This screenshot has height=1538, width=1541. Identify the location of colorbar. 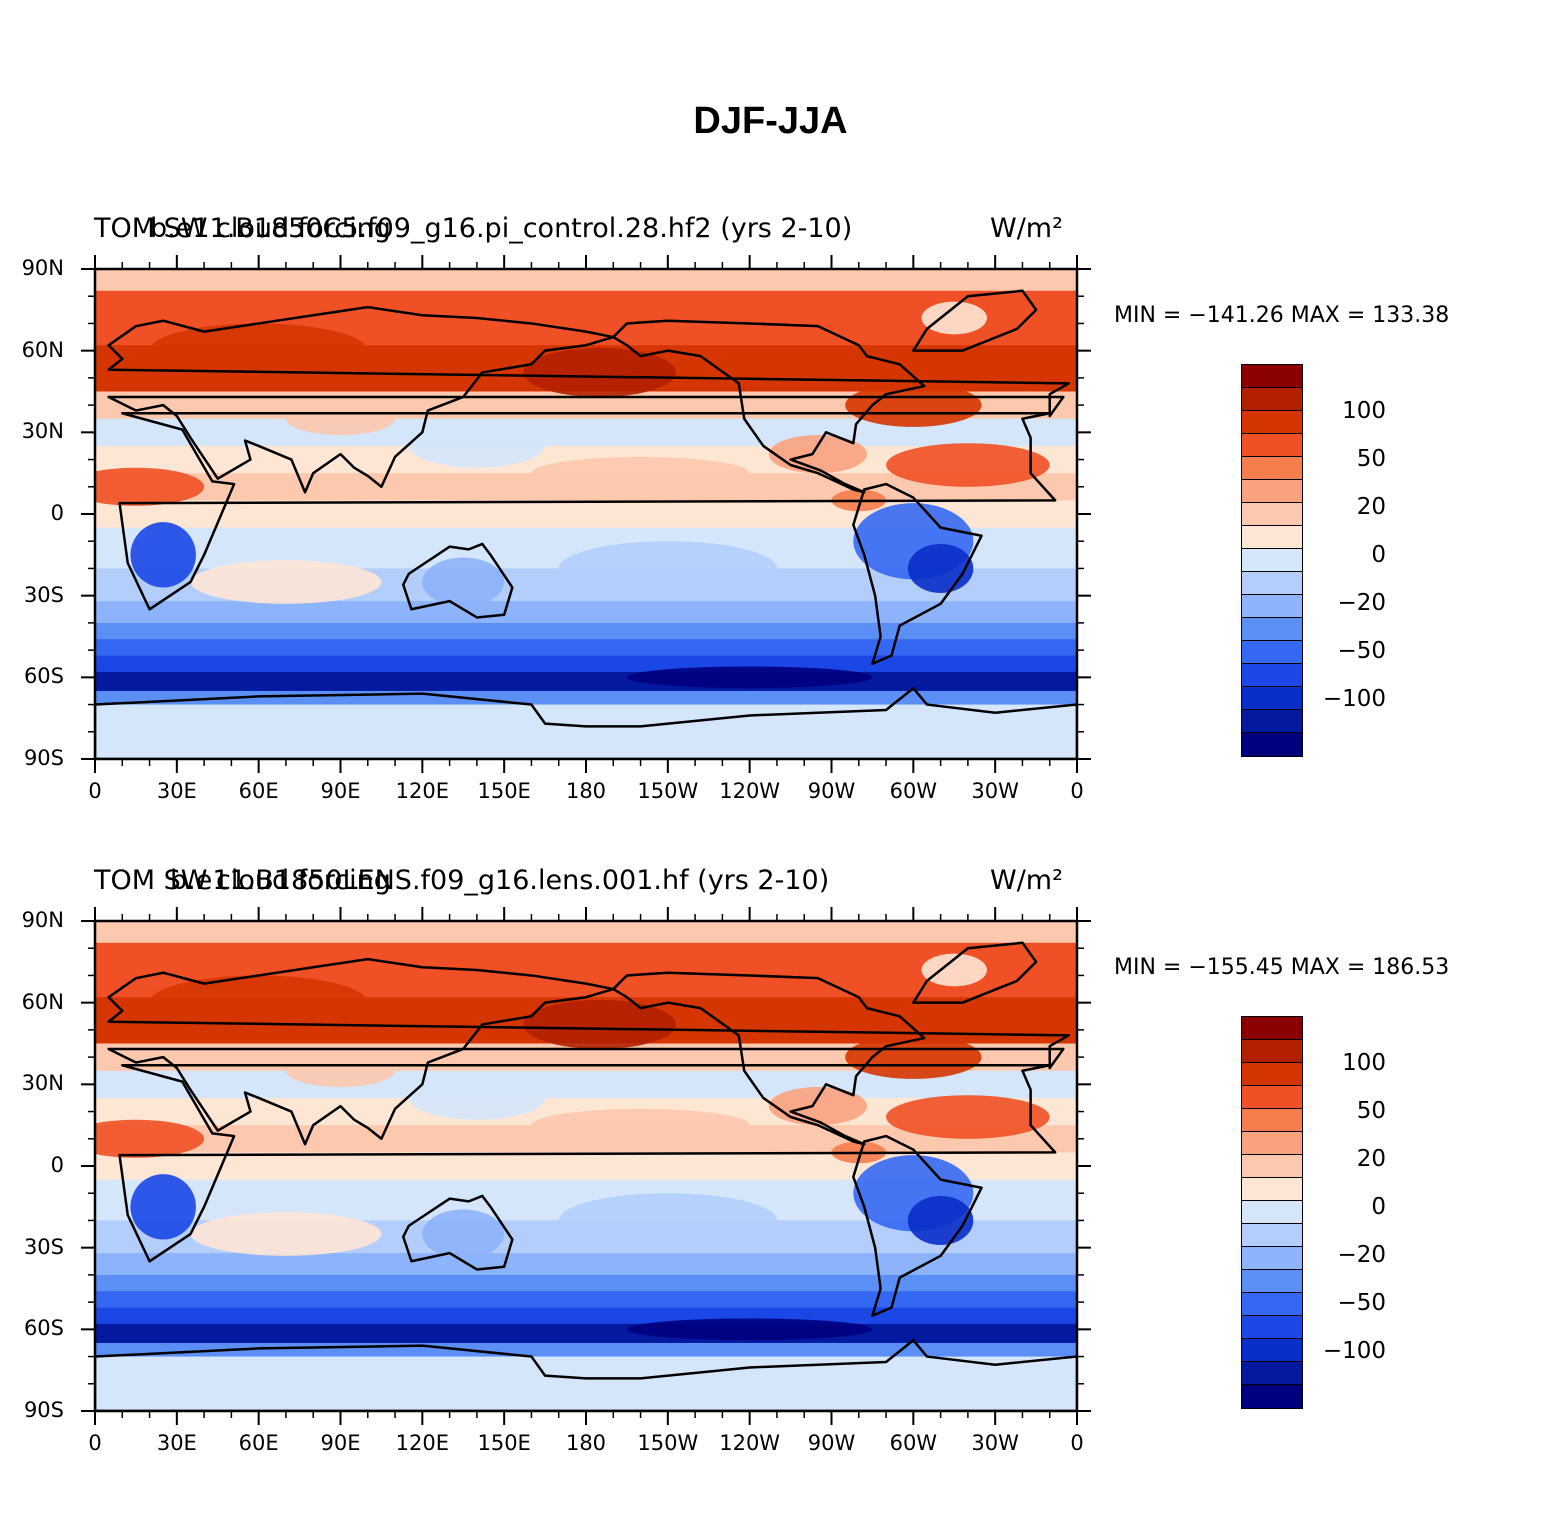
(1272, 560).